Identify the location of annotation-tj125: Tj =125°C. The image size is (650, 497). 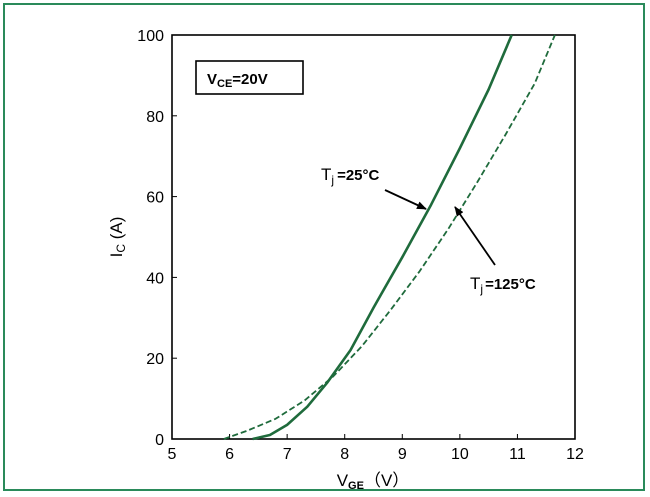
(495, 251).